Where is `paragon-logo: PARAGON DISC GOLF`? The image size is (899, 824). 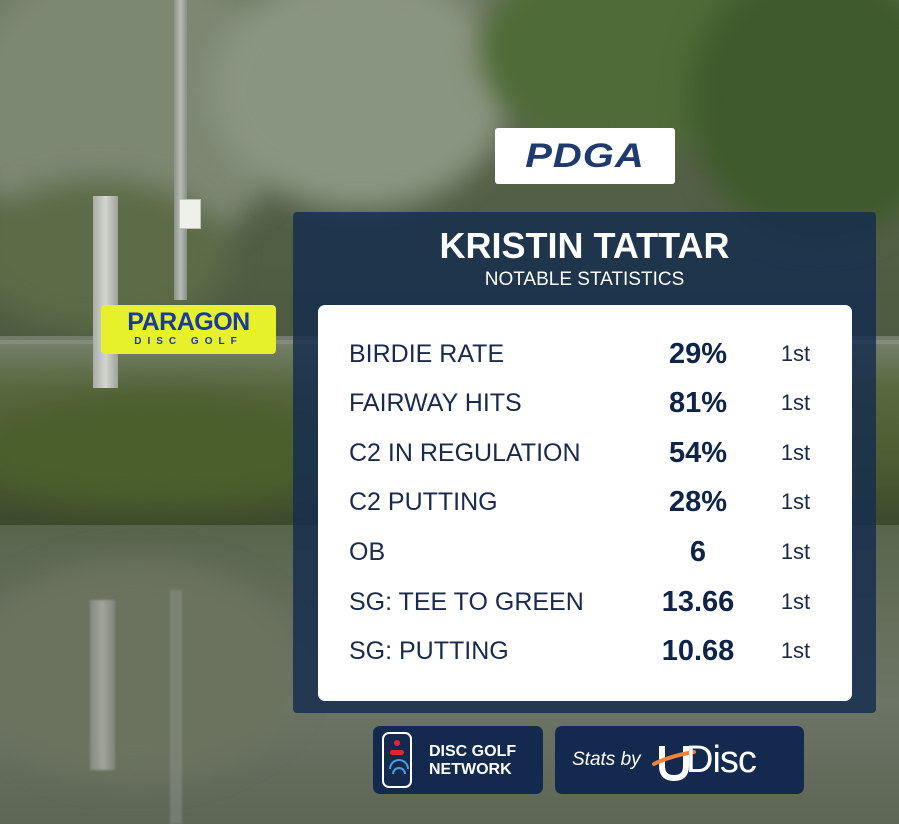
paragon-logo: PARAGON DISC GOLF is located at coordinates (188, 329).